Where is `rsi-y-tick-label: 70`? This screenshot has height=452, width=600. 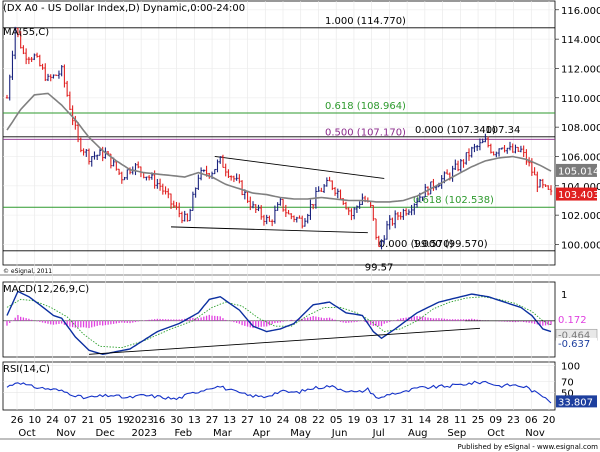
rsi-y-tick-label: 70 is located at coordinates (567, 383).